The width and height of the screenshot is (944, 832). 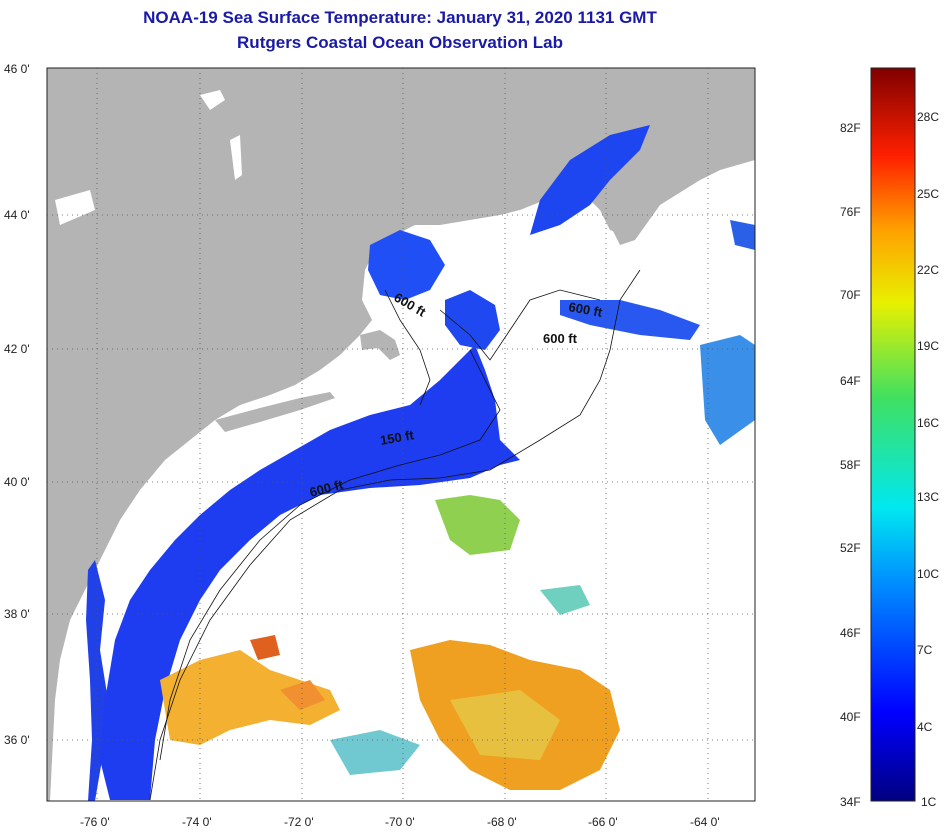 What do you see at coordinates (928, 574) in the screenshot?
I see `colorbar-c-label: 10C` at bounding box center [928, 574].